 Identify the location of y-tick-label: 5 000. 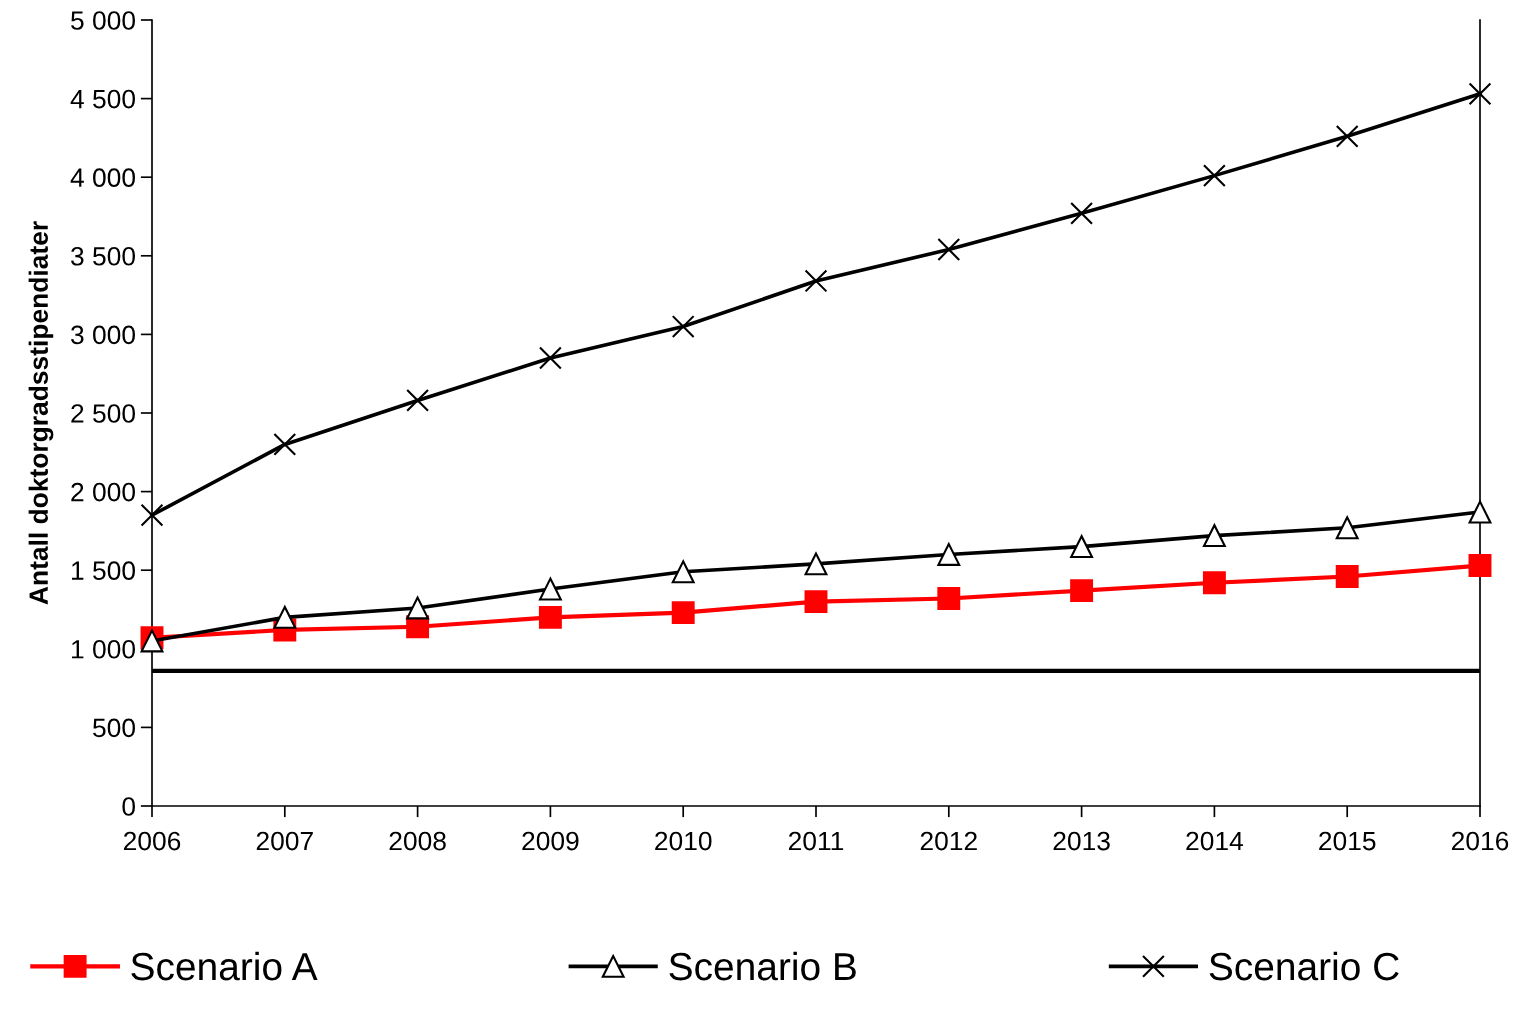
(103, 20).